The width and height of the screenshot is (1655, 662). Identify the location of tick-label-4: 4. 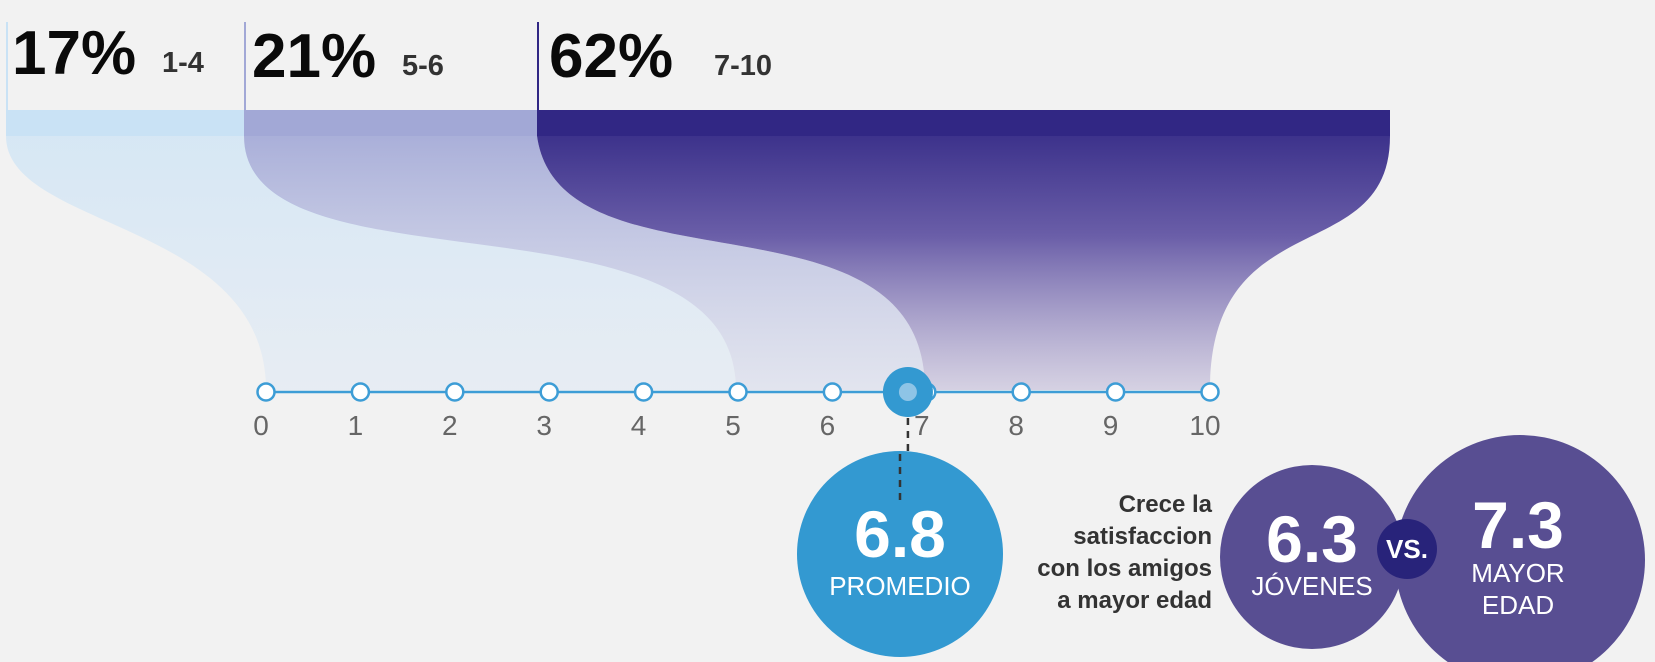
(639, 425).